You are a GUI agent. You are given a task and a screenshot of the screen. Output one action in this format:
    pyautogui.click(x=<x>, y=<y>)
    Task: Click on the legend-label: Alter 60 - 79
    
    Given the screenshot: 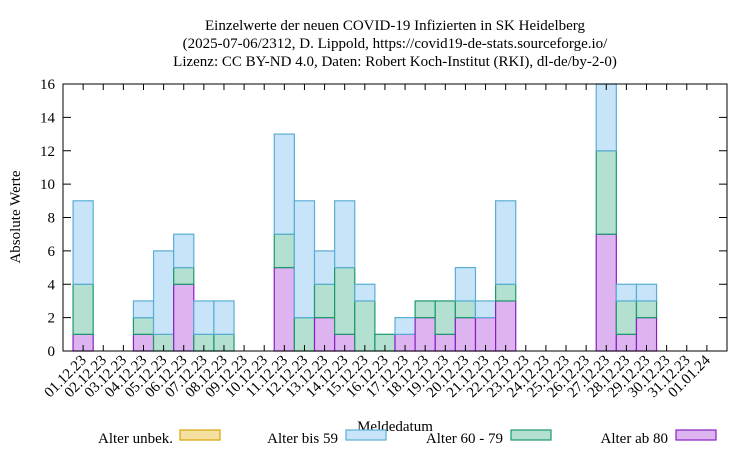 What is the action you would take?
    pyautogui.click(x=464, y=439)
    